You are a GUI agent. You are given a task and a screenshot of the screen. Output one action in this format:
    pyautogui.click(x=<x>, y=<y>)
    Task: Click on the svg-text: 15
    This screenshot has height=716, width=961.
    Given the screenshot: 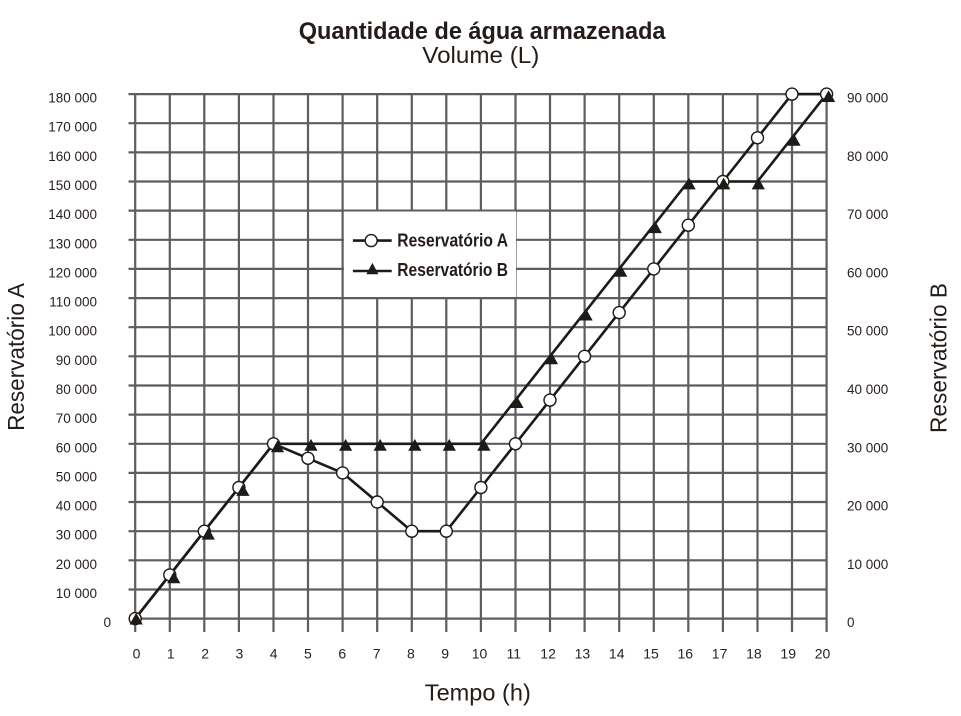 What is the action you would take?
    pyautogui.click(x=651, y=654)
    